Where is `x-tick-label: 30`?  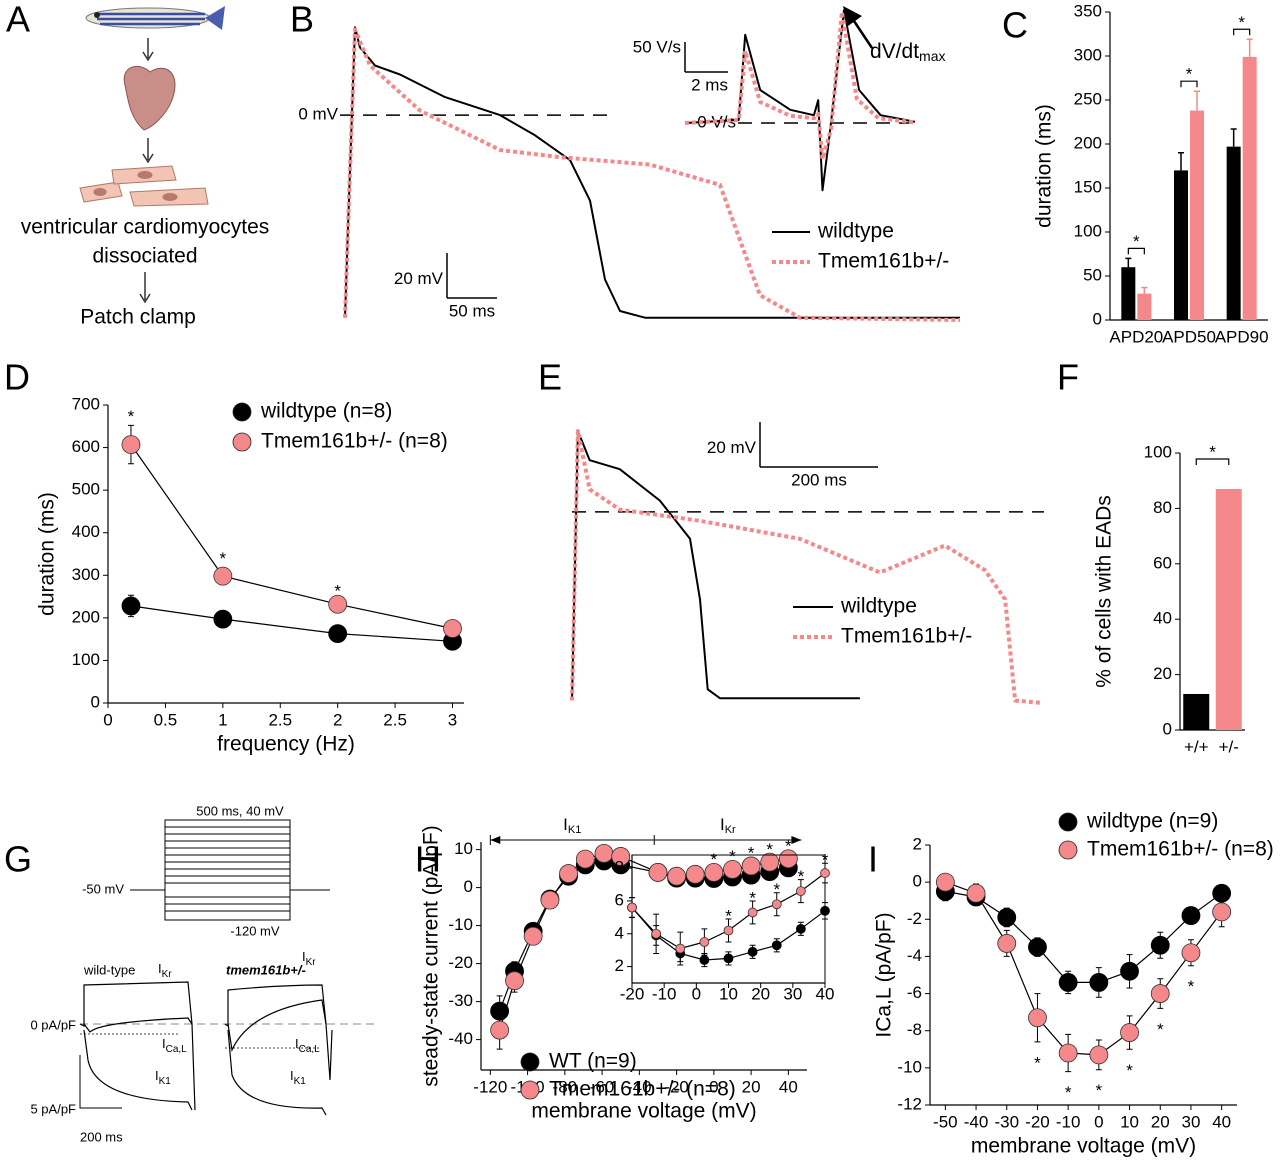 x-tick-label: 30 is located at coordinates (1190, 1121).